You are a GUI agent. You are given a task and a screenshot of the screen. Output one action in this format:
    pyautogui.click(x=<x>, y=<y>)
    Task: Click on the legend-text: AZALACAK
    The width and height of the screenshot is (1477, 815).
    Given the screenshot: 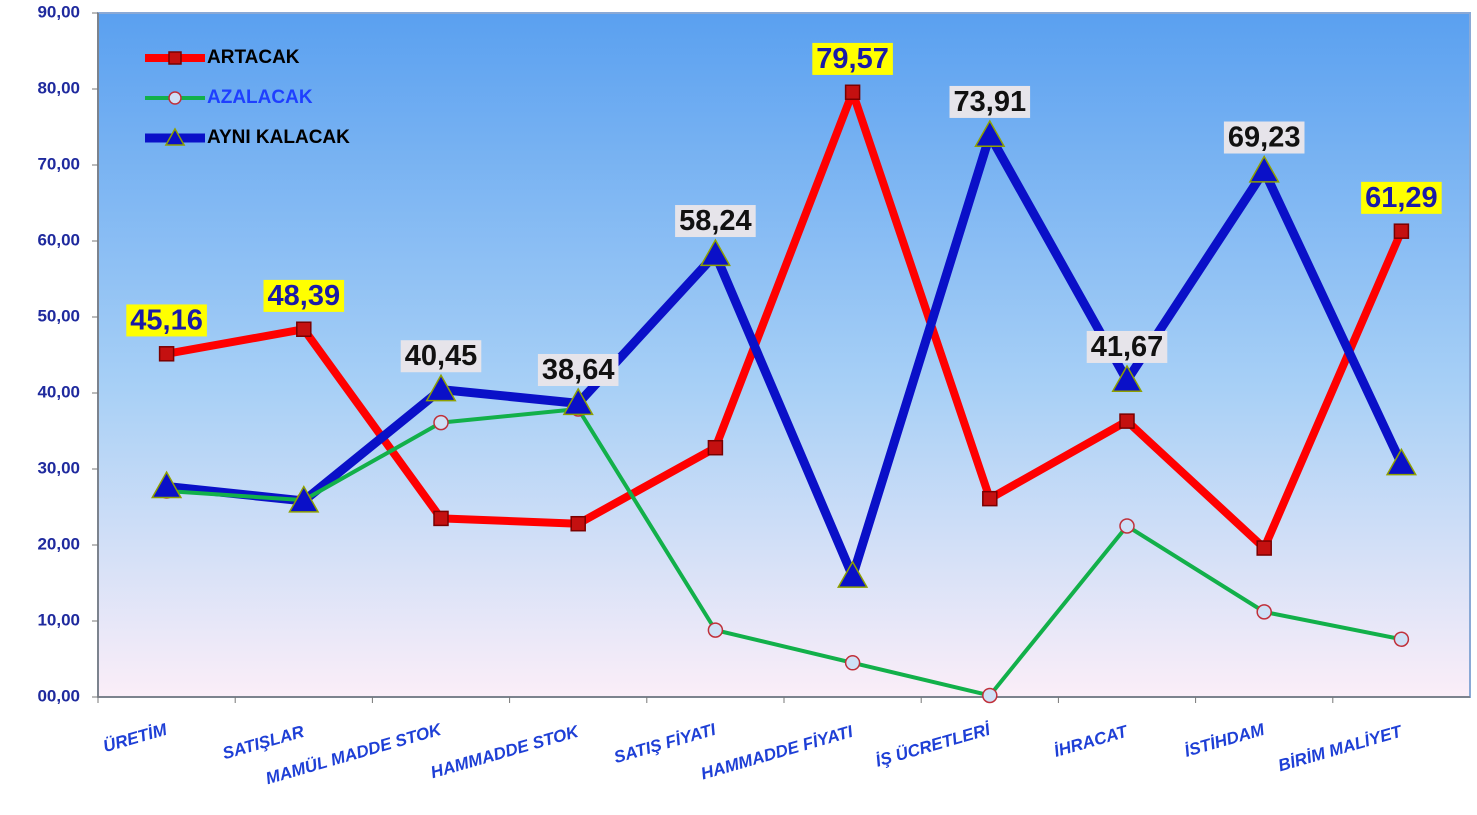 What is the action you would take?
    pyautogui.click(x=260, y=97)
    